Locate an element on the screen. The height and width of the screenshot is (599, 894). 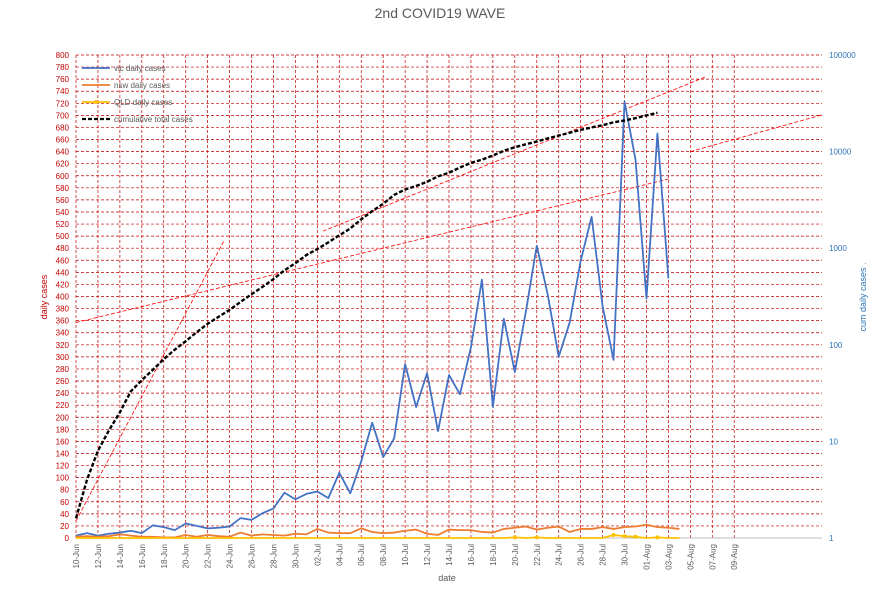
y-axis-label: daily cases is located at coordinates (44, 296).